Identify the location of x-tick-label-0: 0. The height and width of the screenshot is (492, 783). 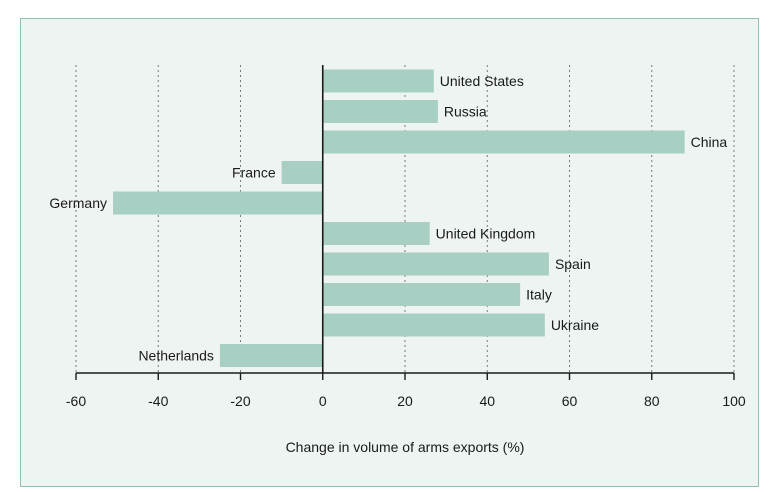
(323, 401).